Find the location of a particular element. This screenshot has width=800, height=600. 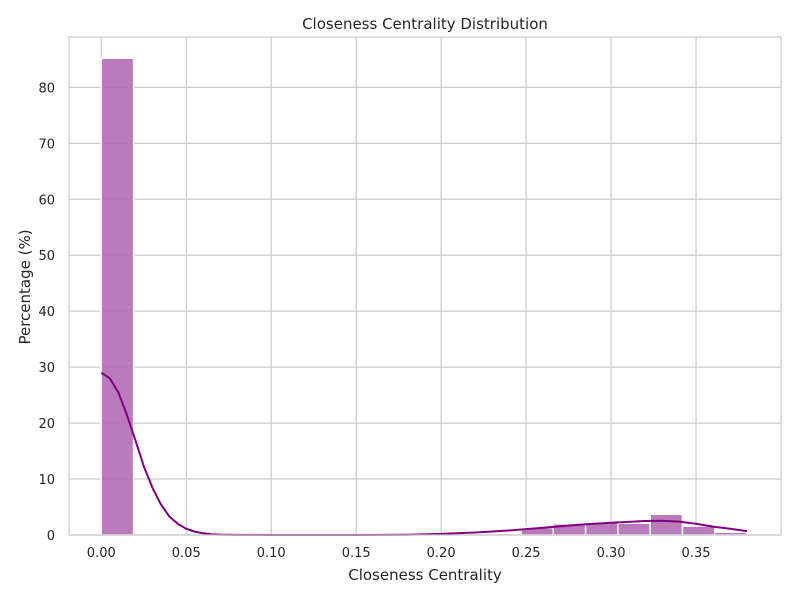

x-tick-label: 0.25 is located at coordinates (526, 553).